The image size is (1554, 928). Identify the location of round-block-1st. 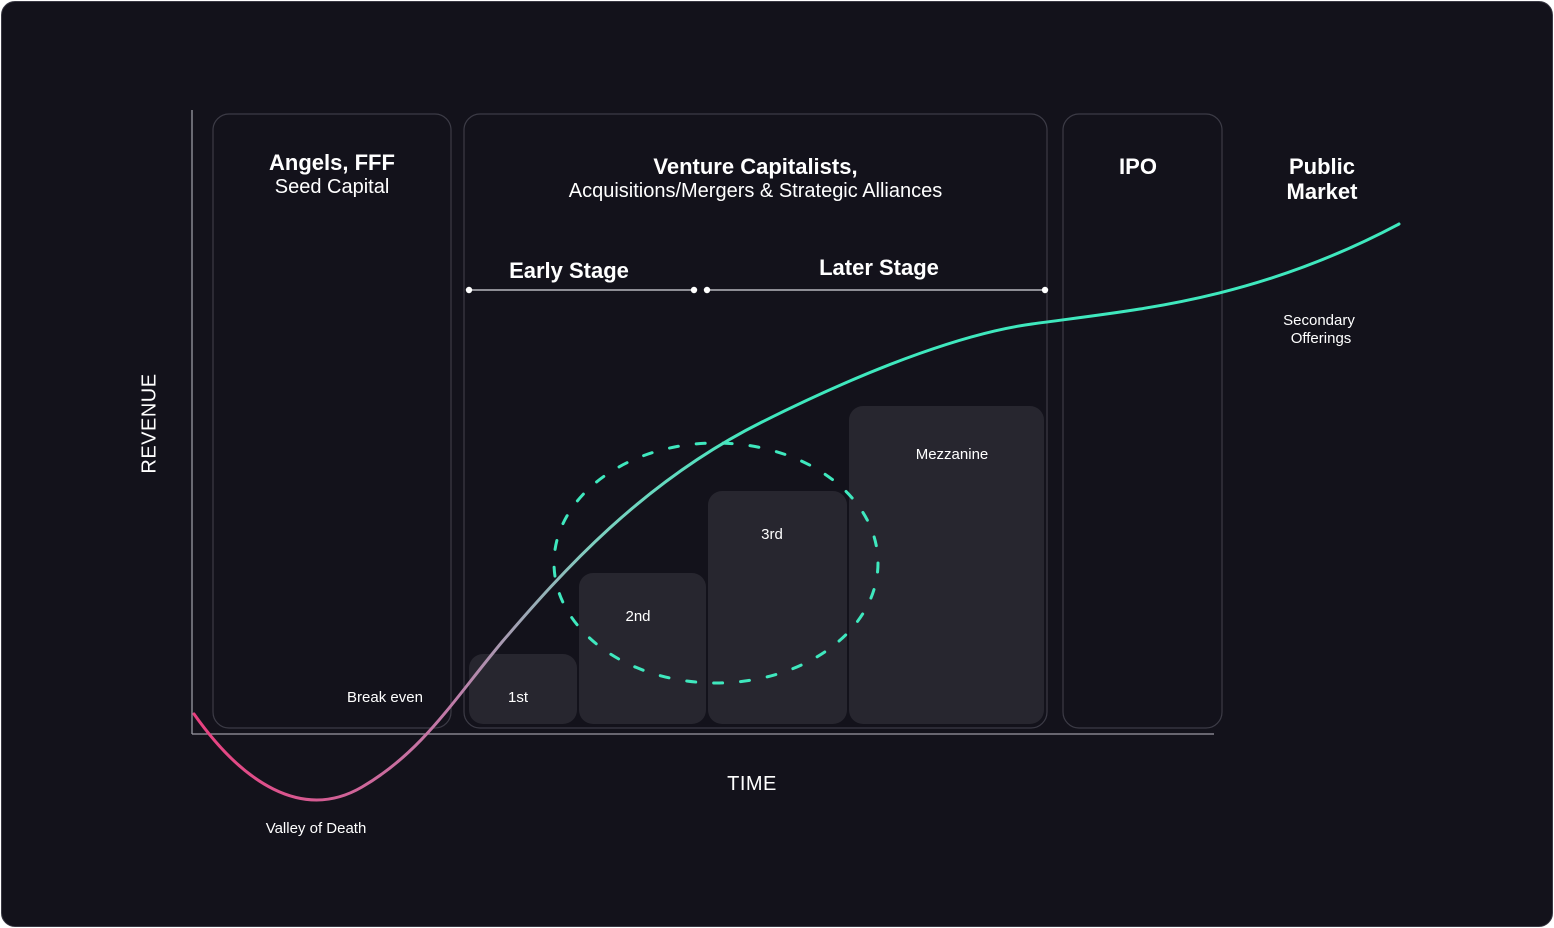
(523, 689).